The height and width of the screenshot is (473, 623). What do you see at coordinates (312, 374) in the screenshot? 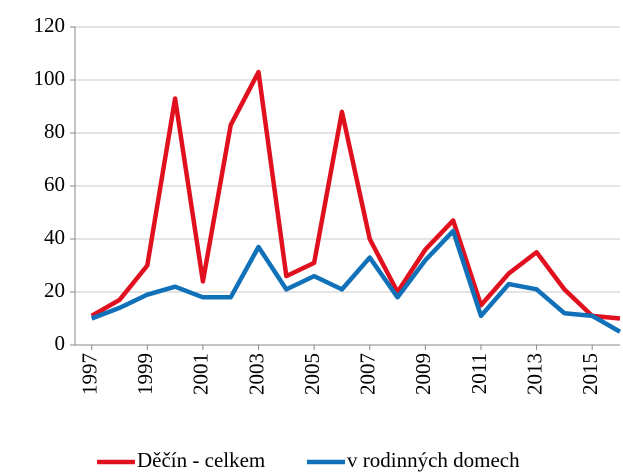
I see `x-tick-label: 2005` at bounding box center [312, 374].